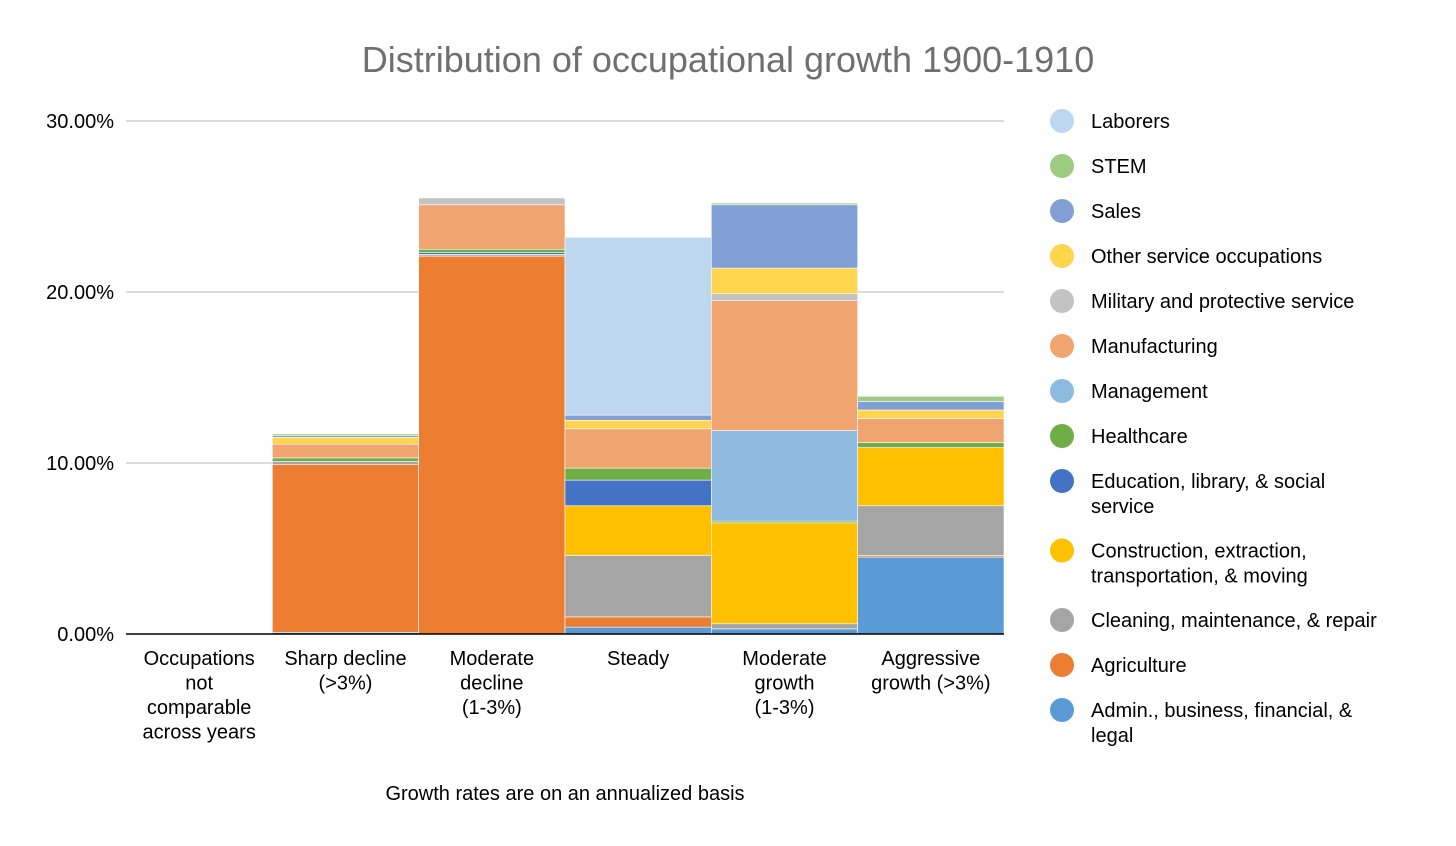 This screenshot has height=846, width=1456. What do you see at coordinates (85, 635) in the screenshot?
I see `y-tick-label: 0.00%` at bounding box center [85, 635].